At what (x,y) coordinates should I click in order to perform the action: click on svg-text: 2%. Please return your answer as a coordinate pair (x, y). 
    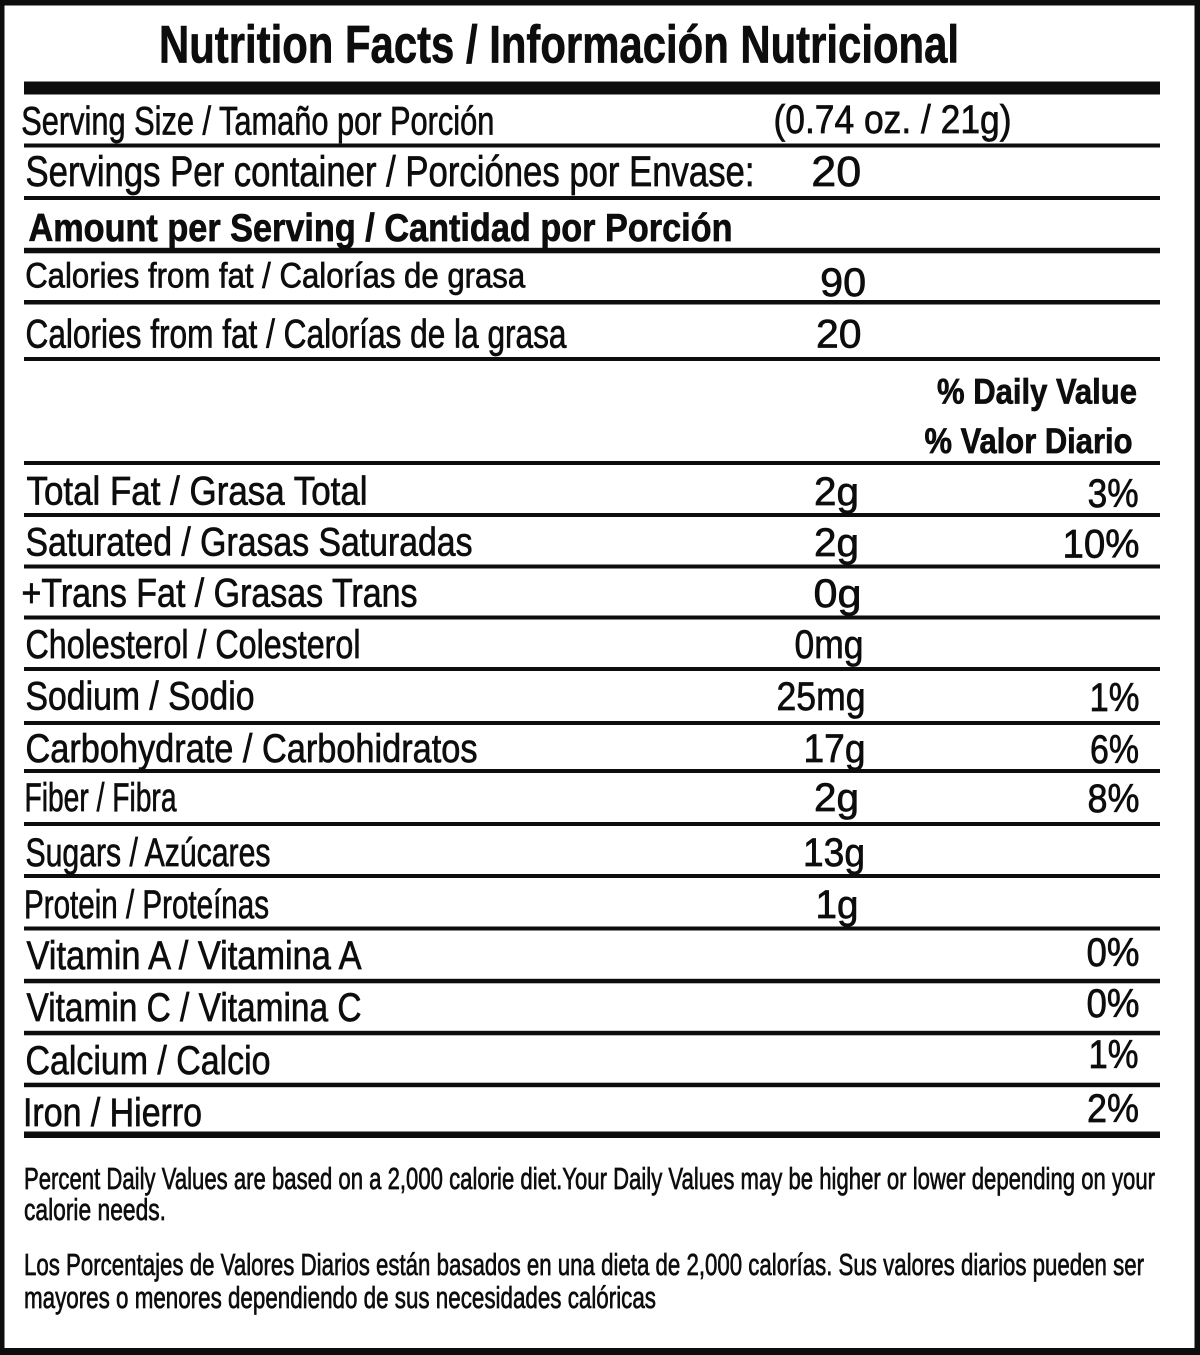
    Looking at the image, I should click on (1113, 1109).